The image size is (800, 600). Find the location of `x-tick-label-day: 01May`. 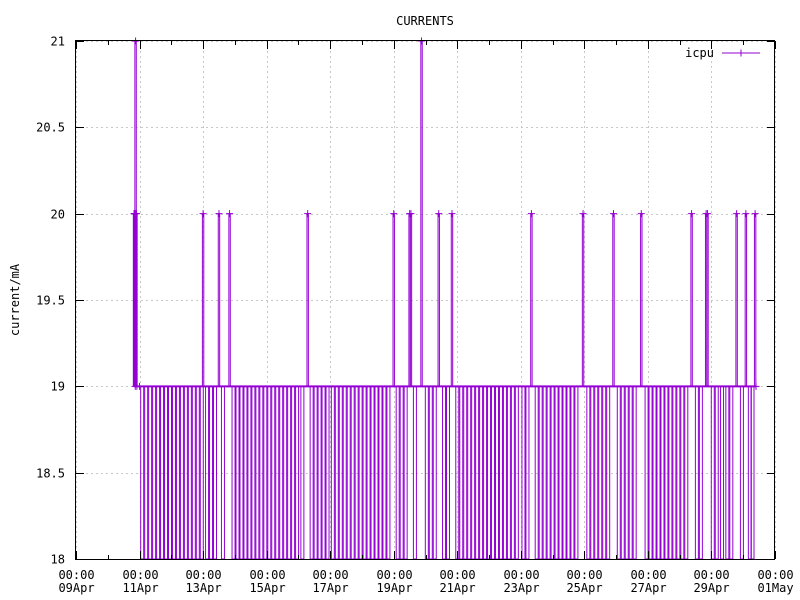

x-tick-label-day: 01May is located at coordinates (775, 588).